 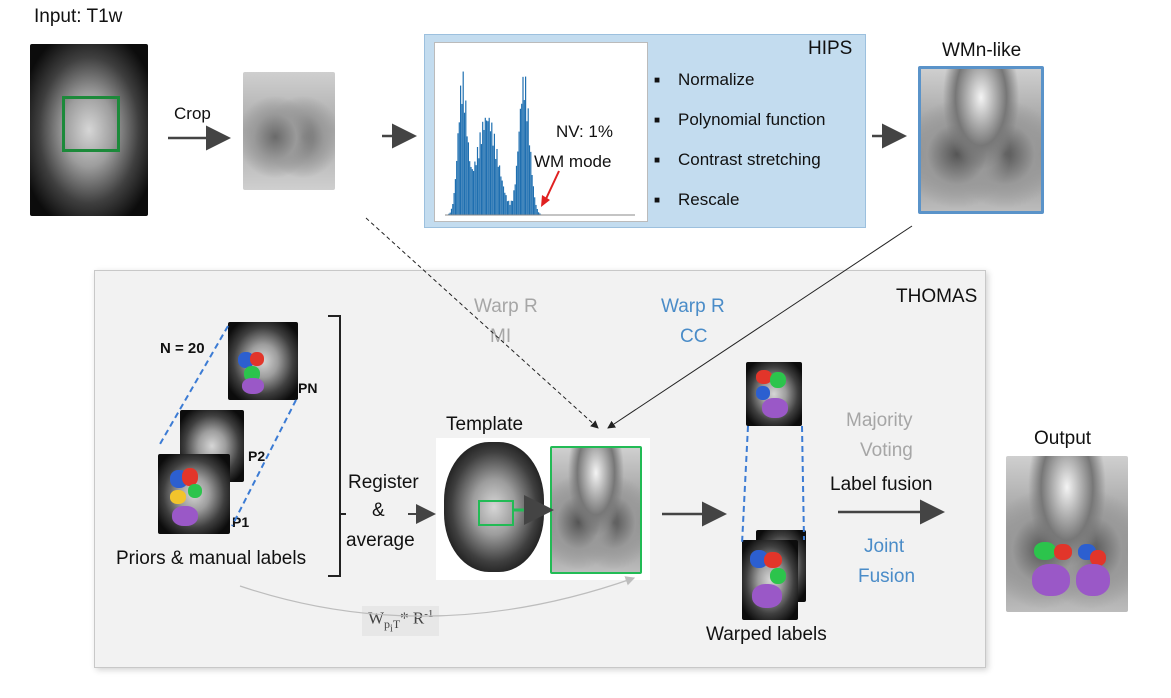 What do you see at coordinates (211, 558) in the screenshot?
I see `priors-caption: Priors & manual labels` at bounding box center [211, 558].